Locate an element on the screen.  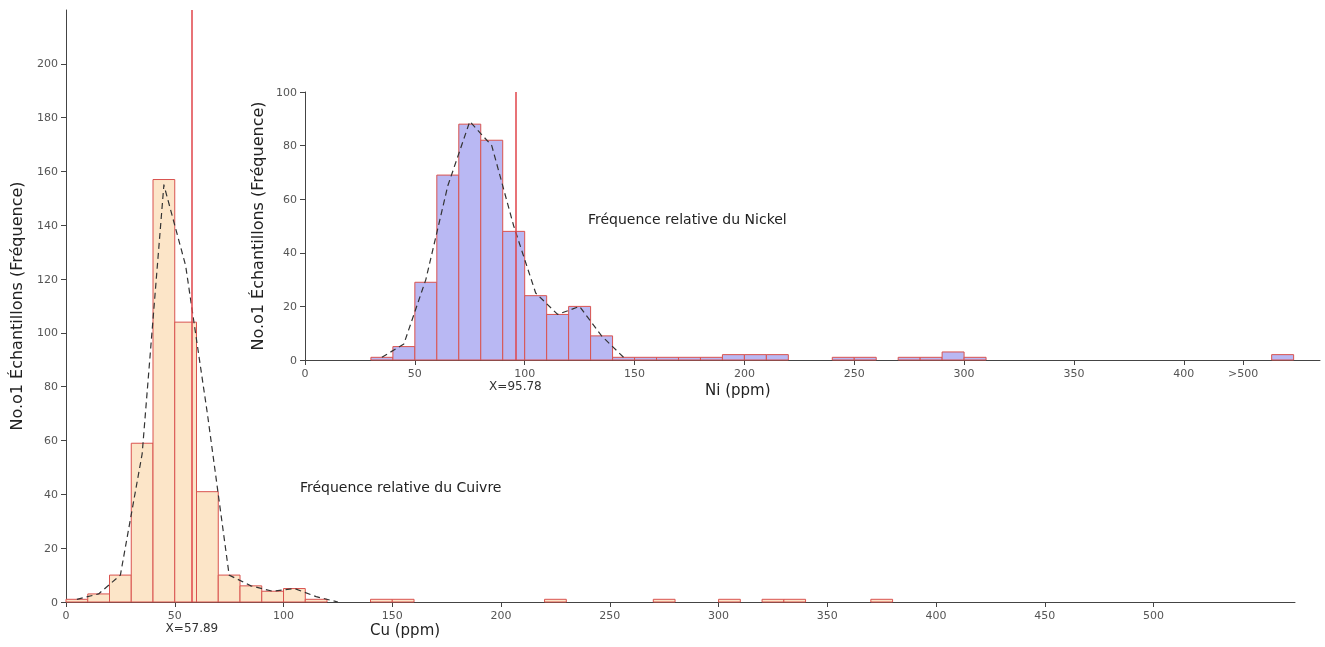
x-tick-label: 100 is located at coordinates (525, 373).